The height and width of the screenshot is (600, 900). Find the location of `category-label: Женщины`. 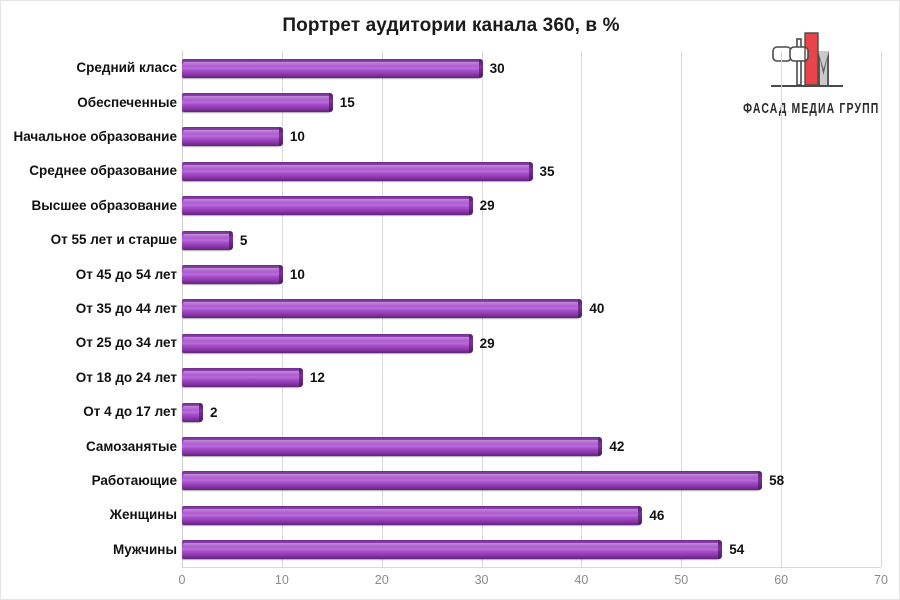

category-label: Женщины is located at coordinates (143, 515).